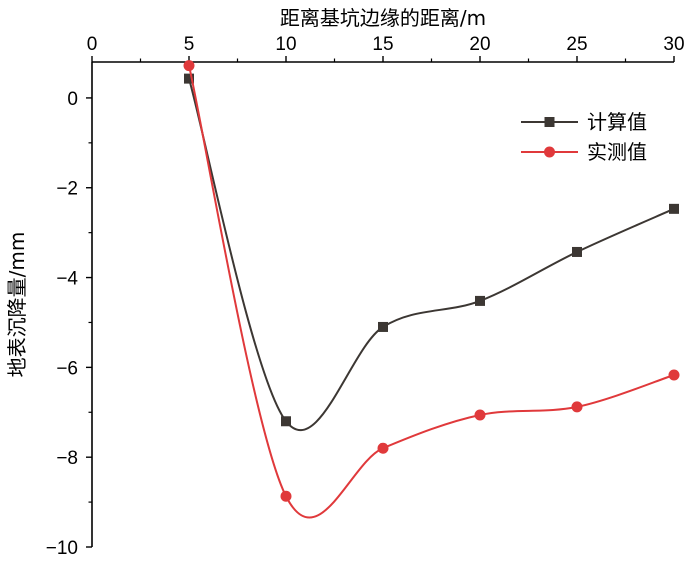 The height and width of the screenshot is (565, 700). I want to click on y-tick-label: −2, so click(67, 189).